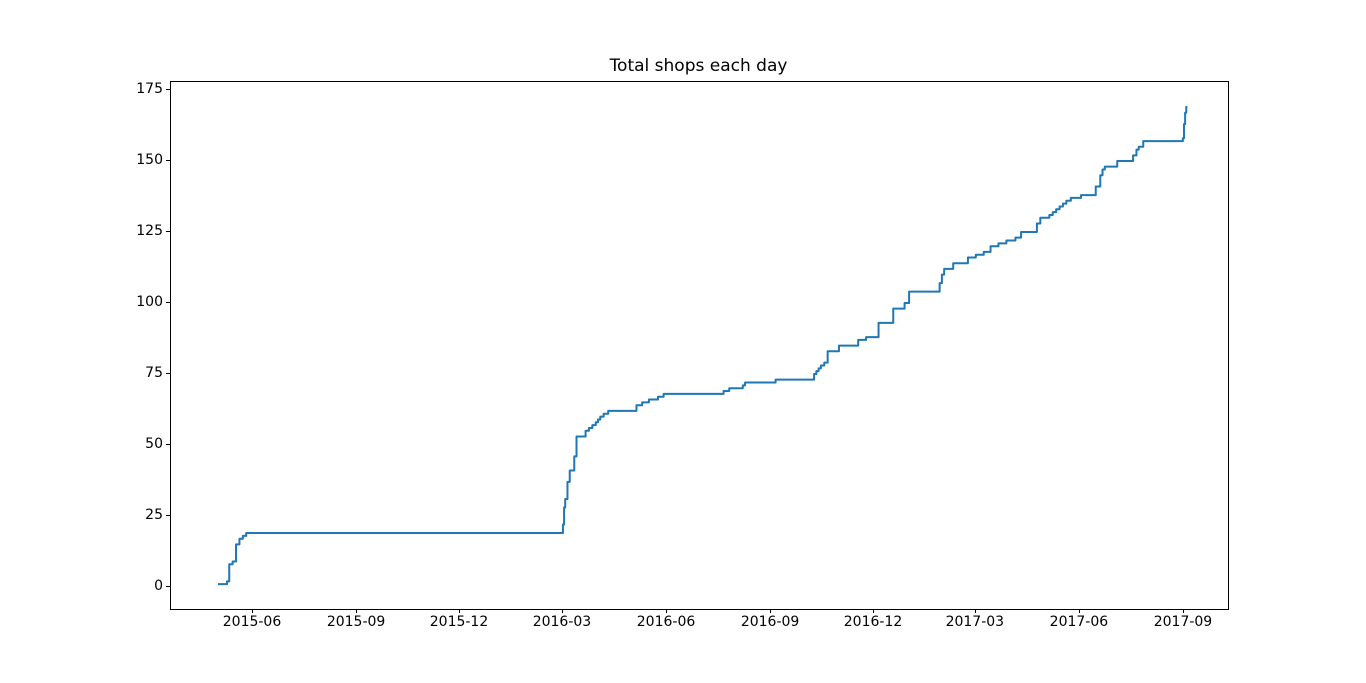  I want to click on x-tick-label: 2017-06, so click(1079, 622).